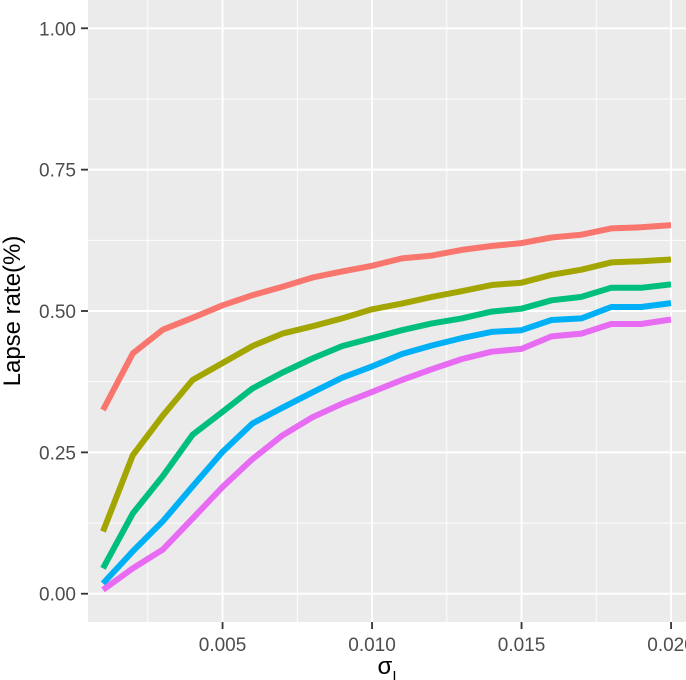 The height and width of the screenshot is (680, 686). Describe the element at coordinates (13, 311) in the screenshot. I see `y-axis-title: Lapse rate(%)` at that location.